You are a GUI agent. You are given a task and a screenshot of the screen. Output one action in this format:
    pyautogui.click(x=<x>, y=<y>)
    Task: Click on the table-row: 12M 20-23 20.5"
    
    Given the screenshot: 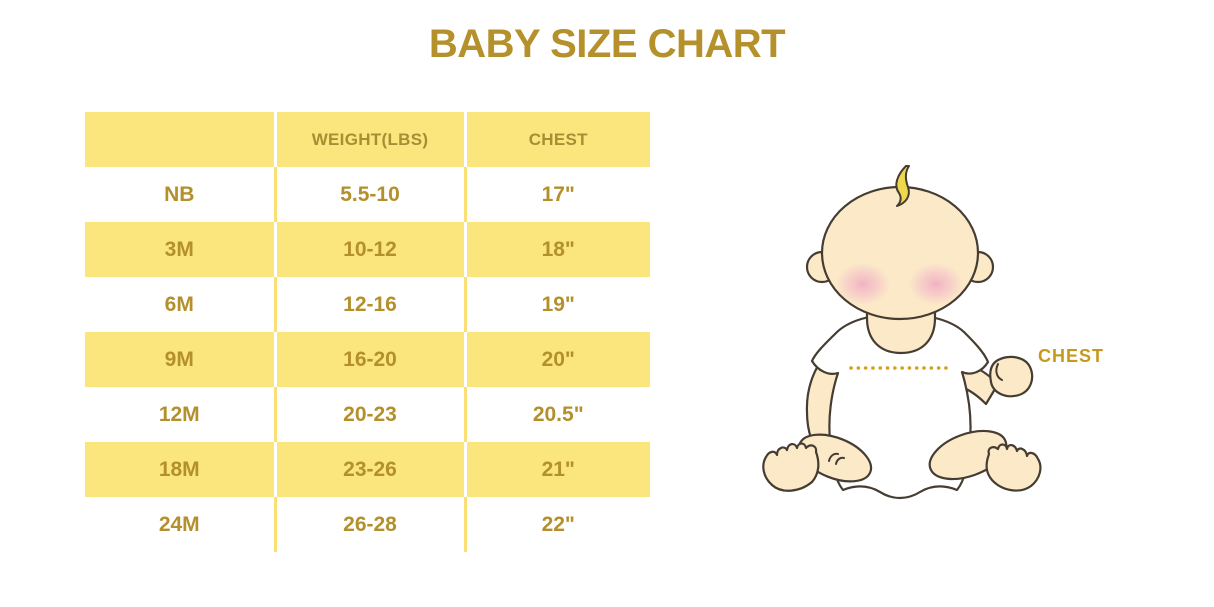 What is the action you would take?
    pyautogui.click(x=367, y=414)
    